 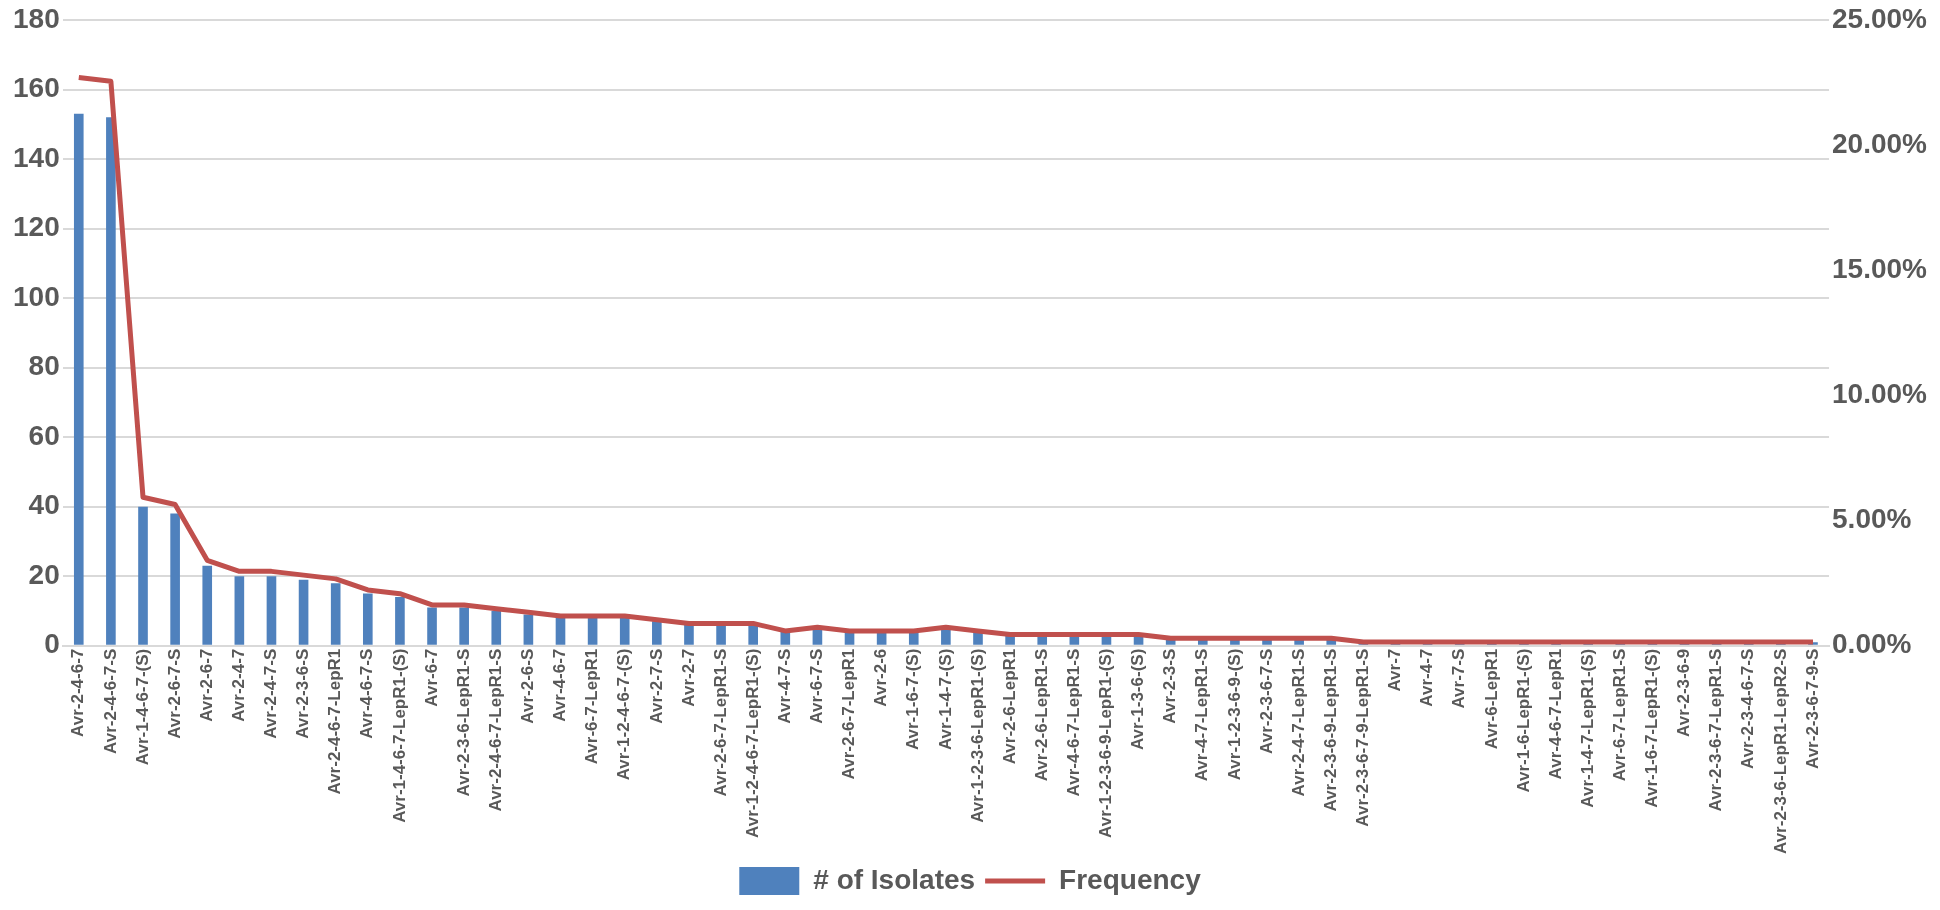 What do you see at coordinates (720, 722) in the screenshot?
I see `x-tick-label: Avr-2-6-7-LepR1-S` at bounding box center [720, 722].